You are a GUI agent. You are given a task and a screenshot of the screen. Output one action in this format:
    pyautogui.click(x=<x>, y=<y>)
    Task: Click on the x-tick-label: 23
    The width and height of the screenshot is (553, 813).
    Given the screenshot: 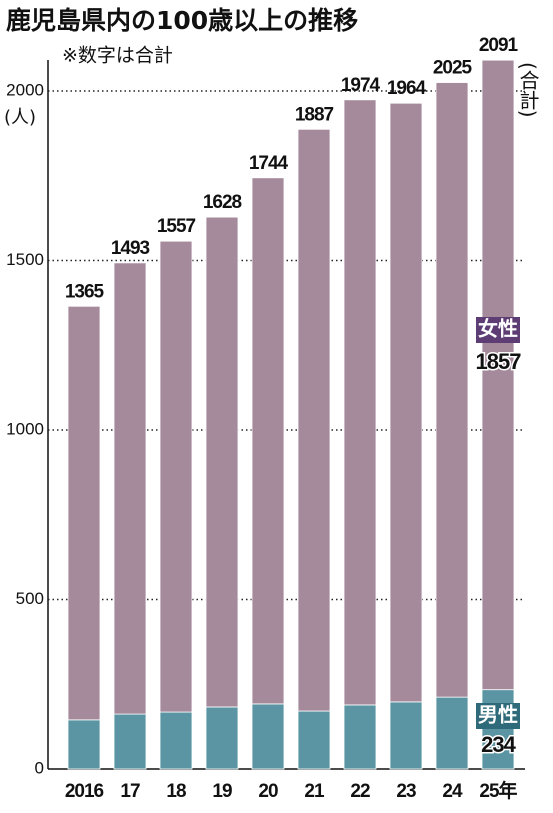 What is the action you would take?
    pyautogui.click(x=406, y=791)
    